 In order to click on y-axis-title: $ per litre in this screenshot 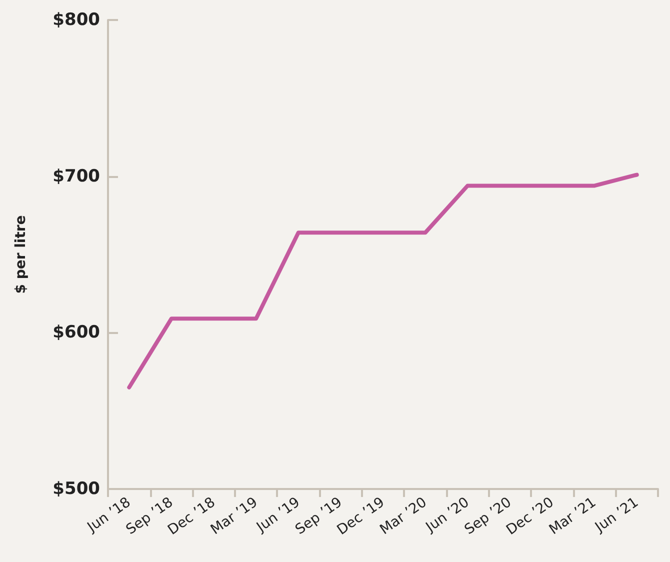, I will do `click(21, 254)`.